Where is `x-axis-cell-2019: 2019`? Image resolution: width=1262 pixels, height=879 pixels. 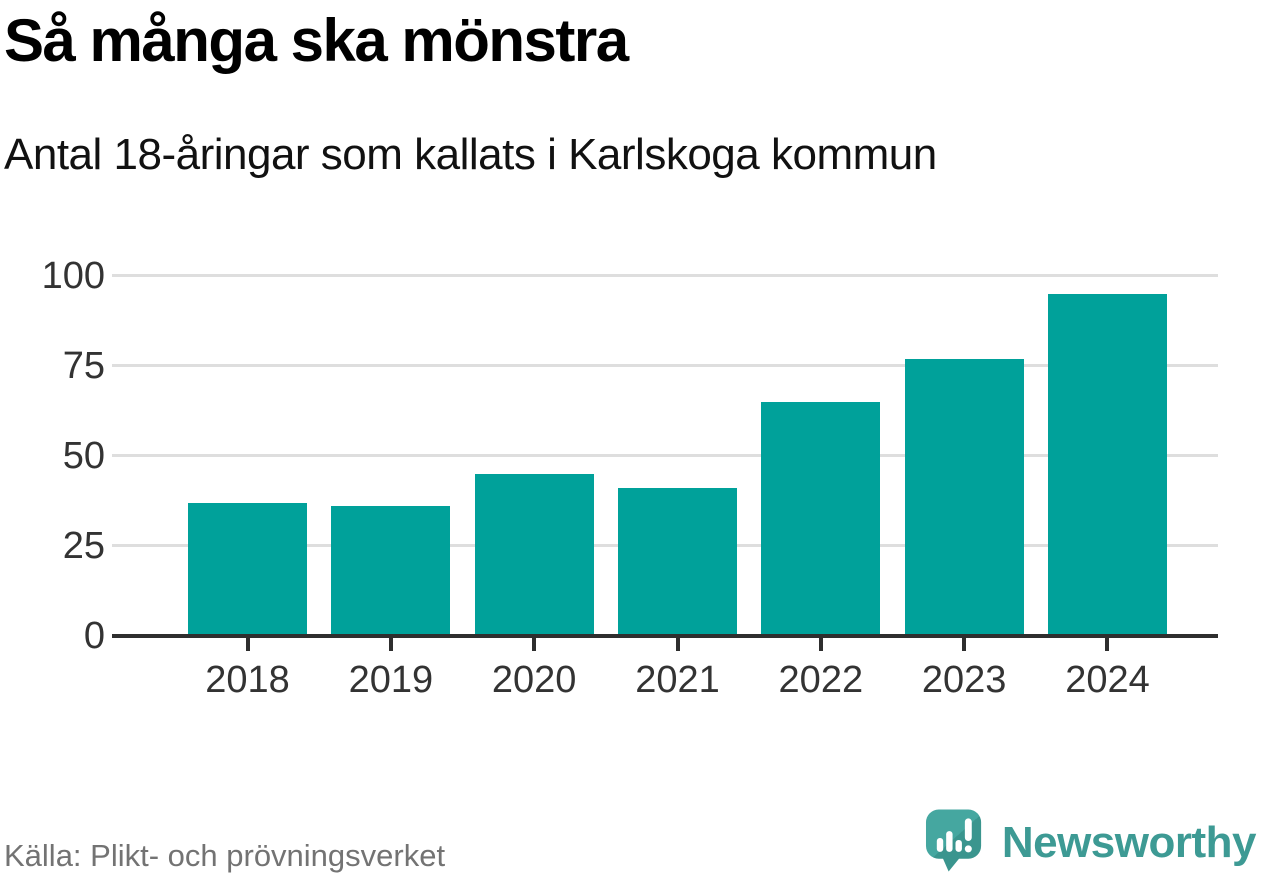
x-axis-cell-2019: 2019 is located at coordinates (390, 670).